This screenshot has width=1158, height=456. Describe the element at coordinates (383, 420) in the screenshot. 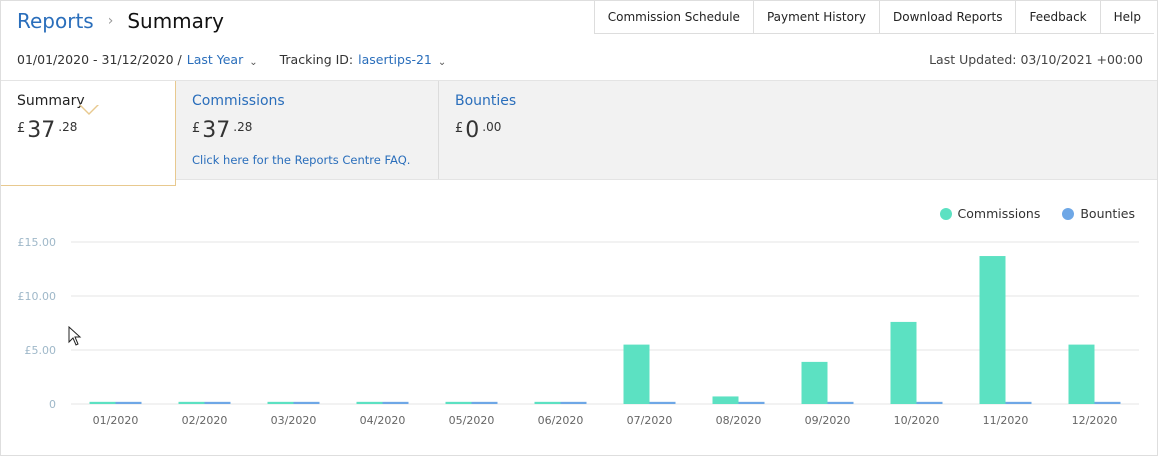

I see `x-tick-label: 04/2020` at that location.